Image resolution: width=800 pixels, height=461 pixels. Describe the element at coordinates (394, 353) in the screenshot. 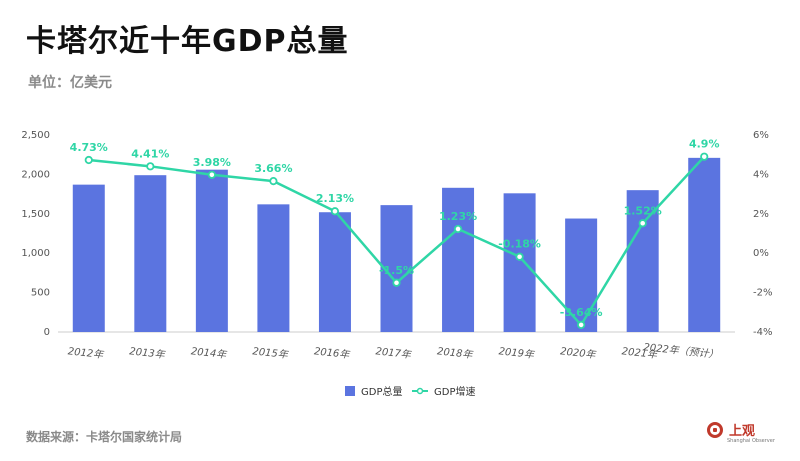

I see `x-tick-label: 2017年` at that location.